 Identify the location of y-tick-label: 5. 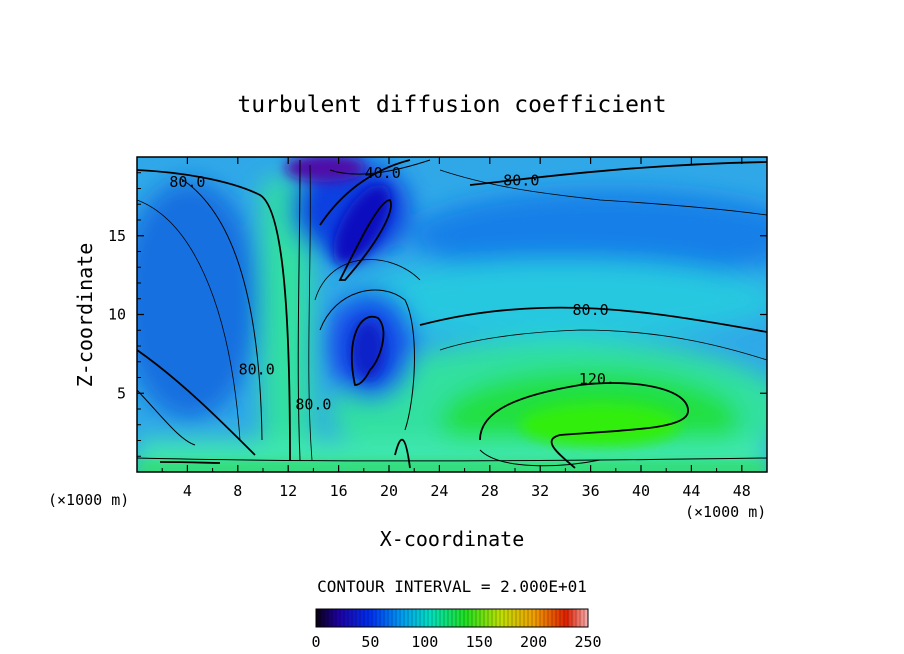
(121, 393).